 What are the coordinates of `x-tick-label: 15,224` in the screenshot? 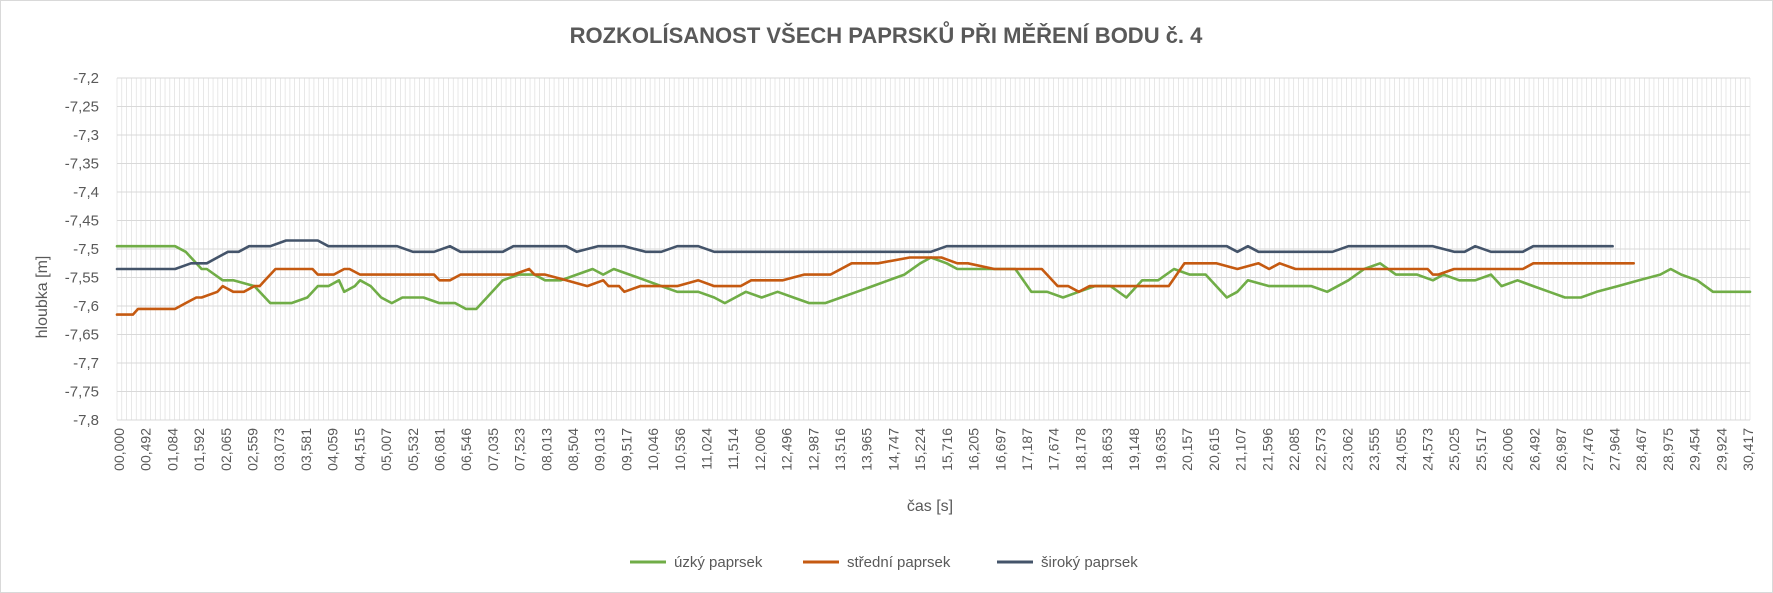 It's located at (920, 449).